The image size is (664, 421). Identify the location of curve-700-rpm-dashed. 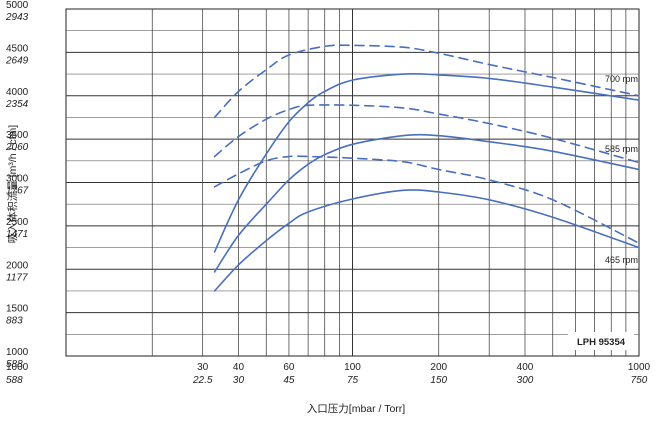
(426, 81).